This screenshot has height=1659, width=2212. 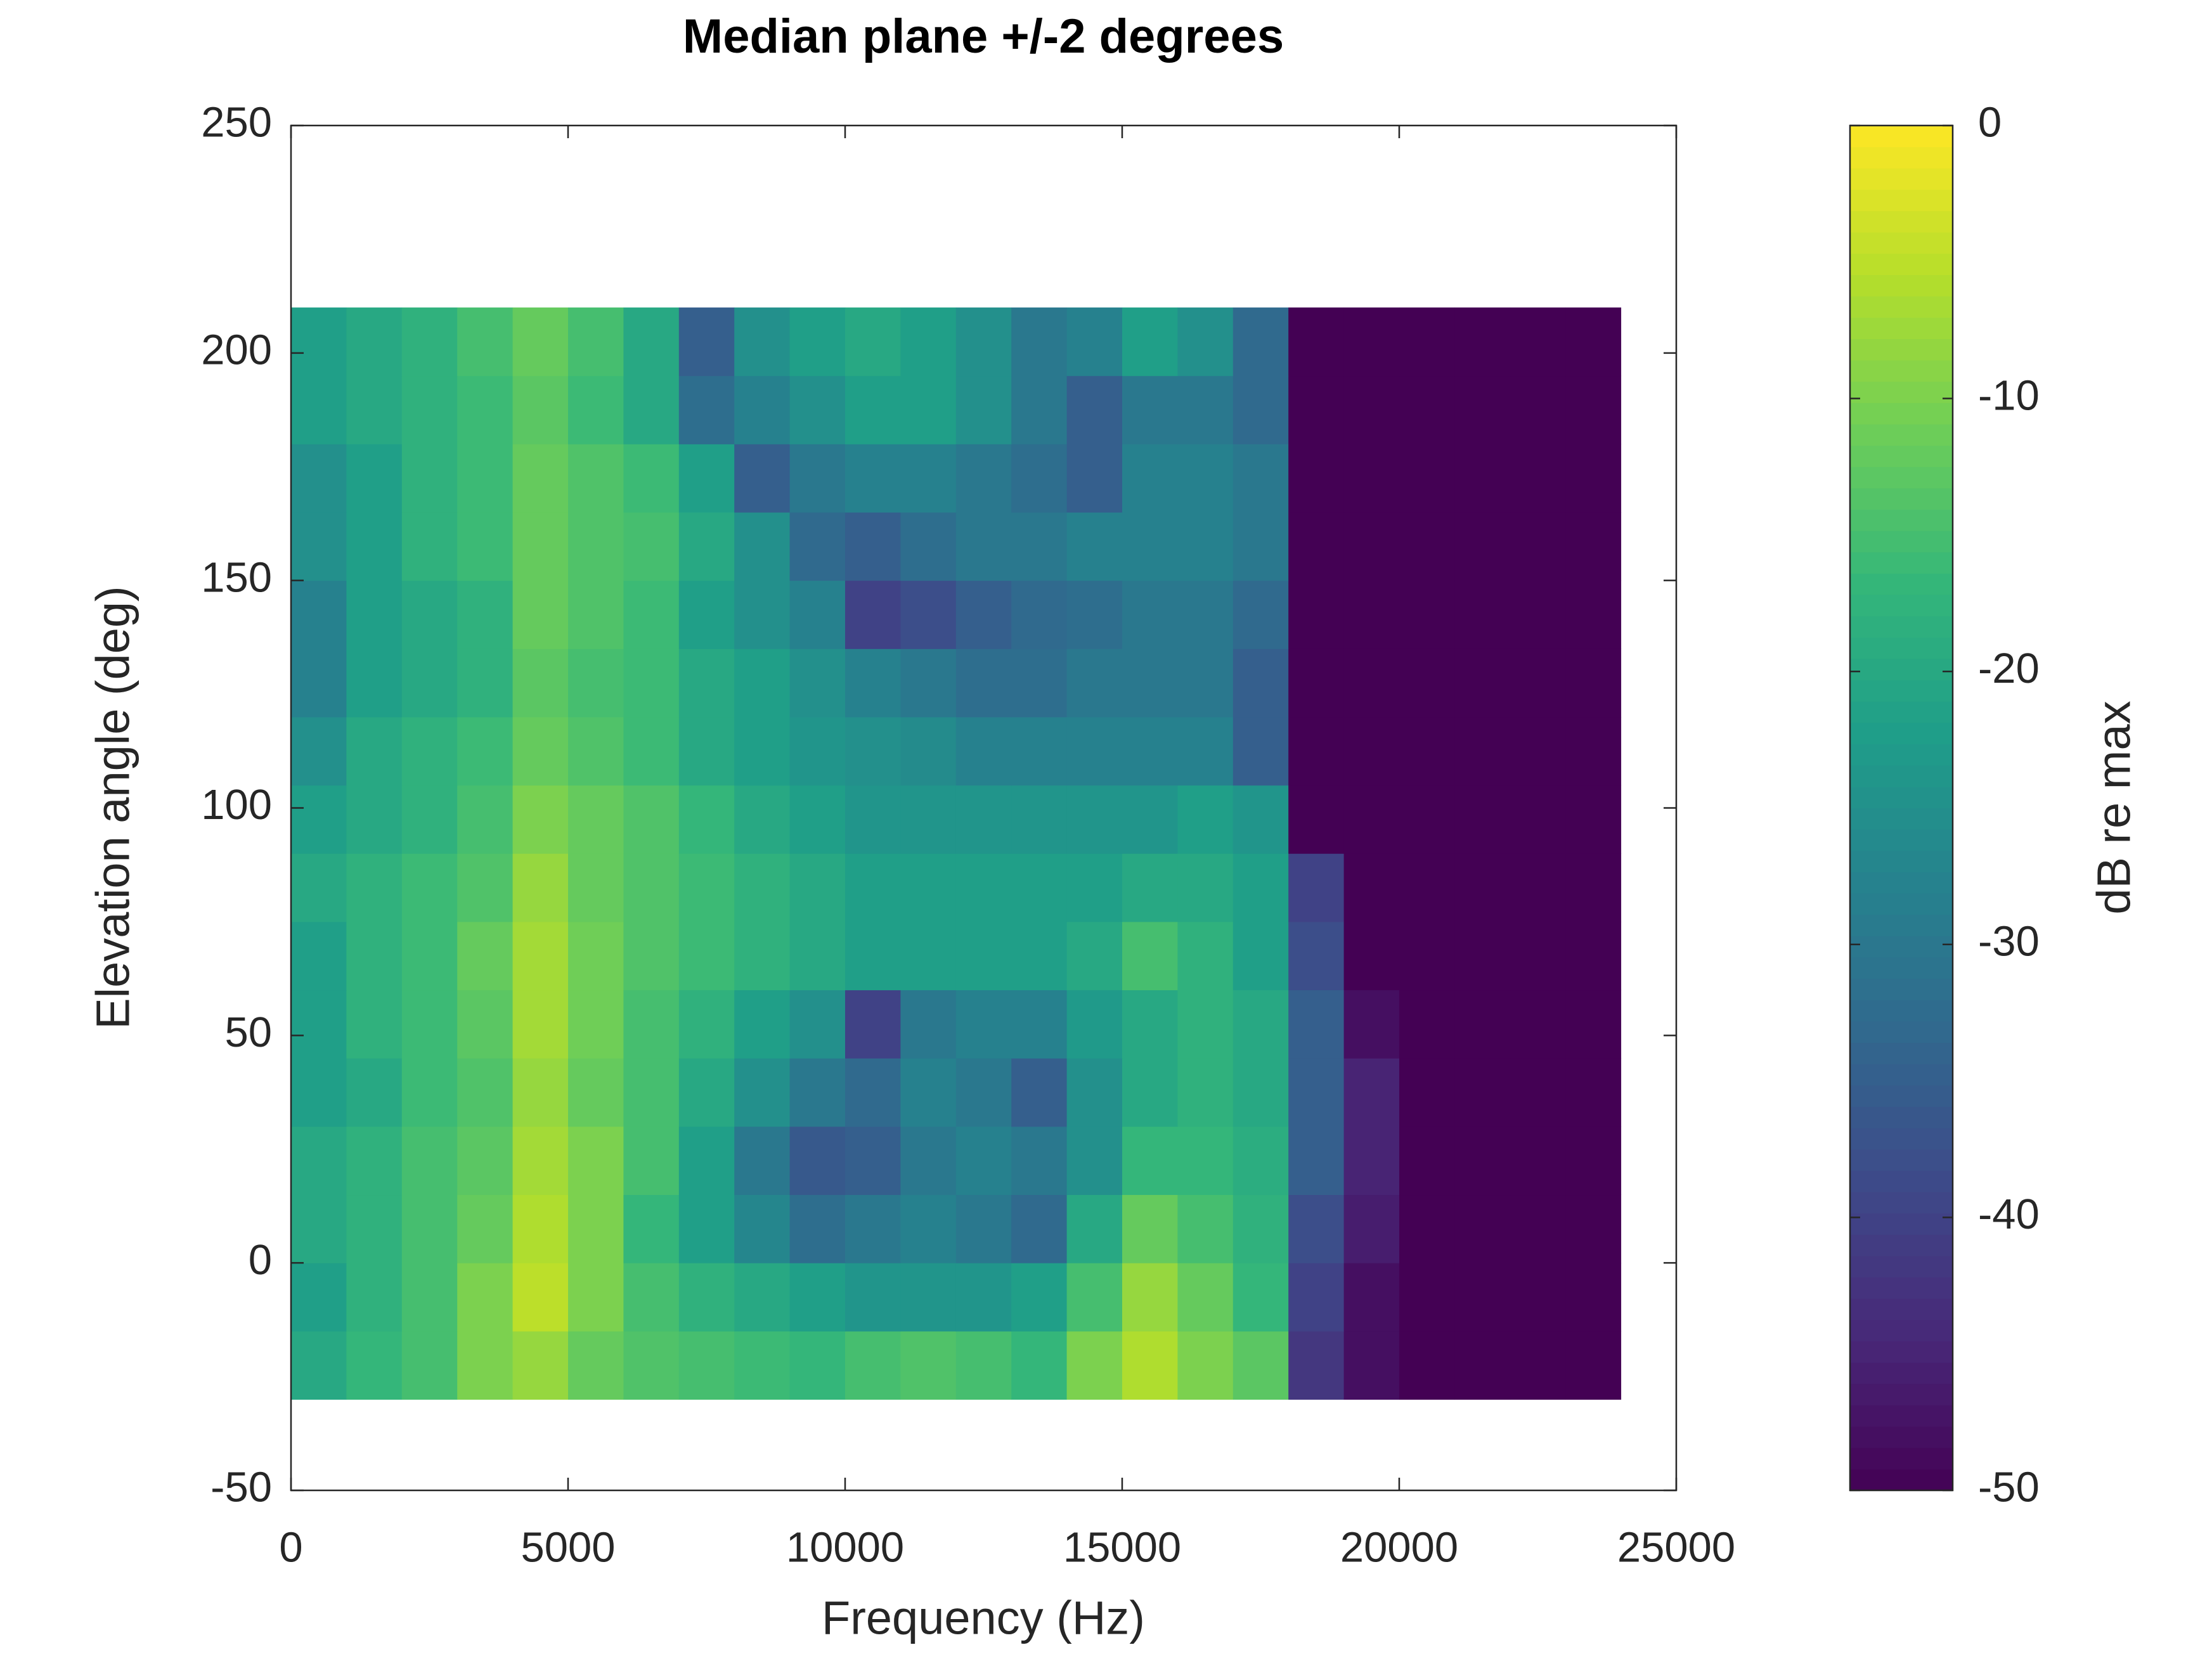 What do you see at coordinates (2114, 807) in the screenshot?
I see `colorbar-label: dB re max` at bounding box center [2114, 807].